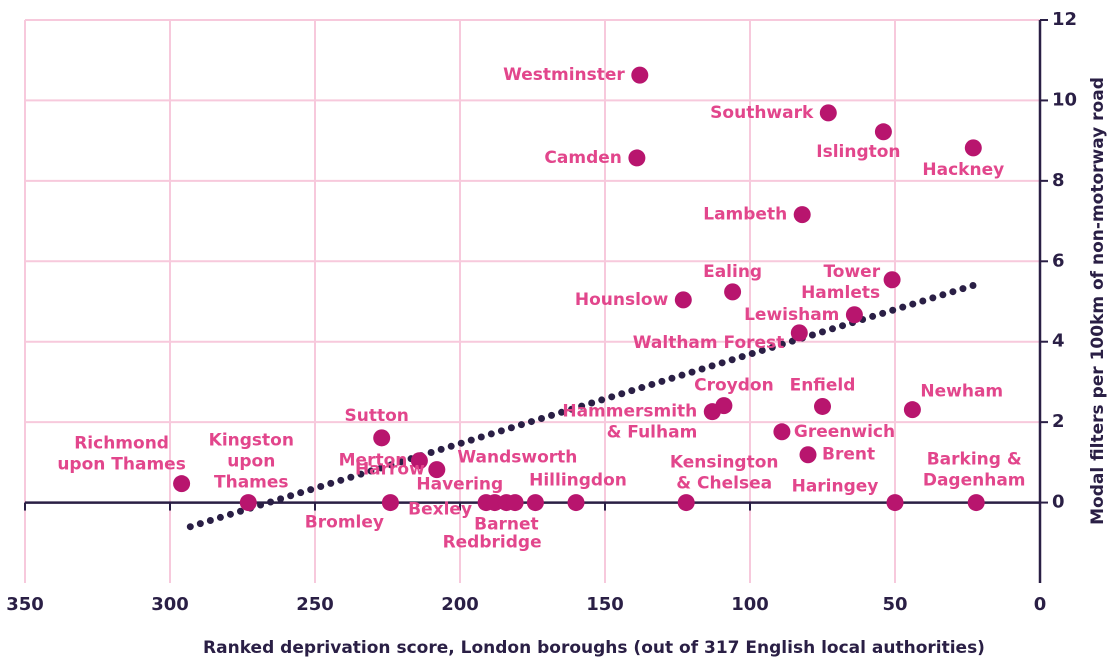 Image resolution: width=1112 pixels, height=669 pixels. What do you see at coordinates (564, 75) in the screenshot?
I see `point-label: Westminster` at bounding box center [564, 75].